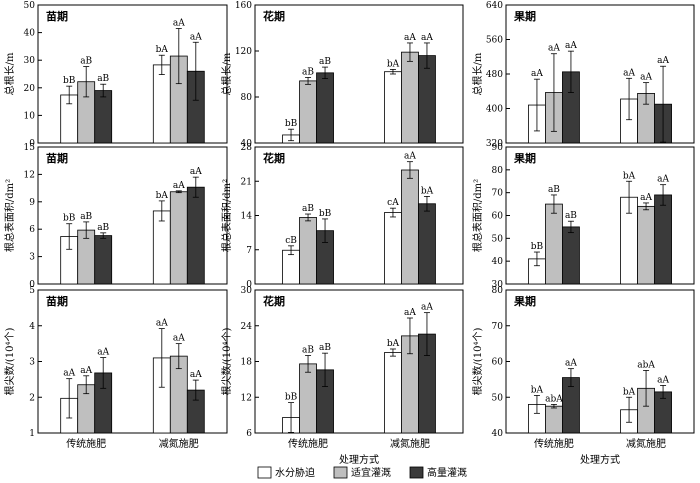  Describe the element at coordinates (498, 148) in the screenshot. I see `y-tick-label: 90` at that location.